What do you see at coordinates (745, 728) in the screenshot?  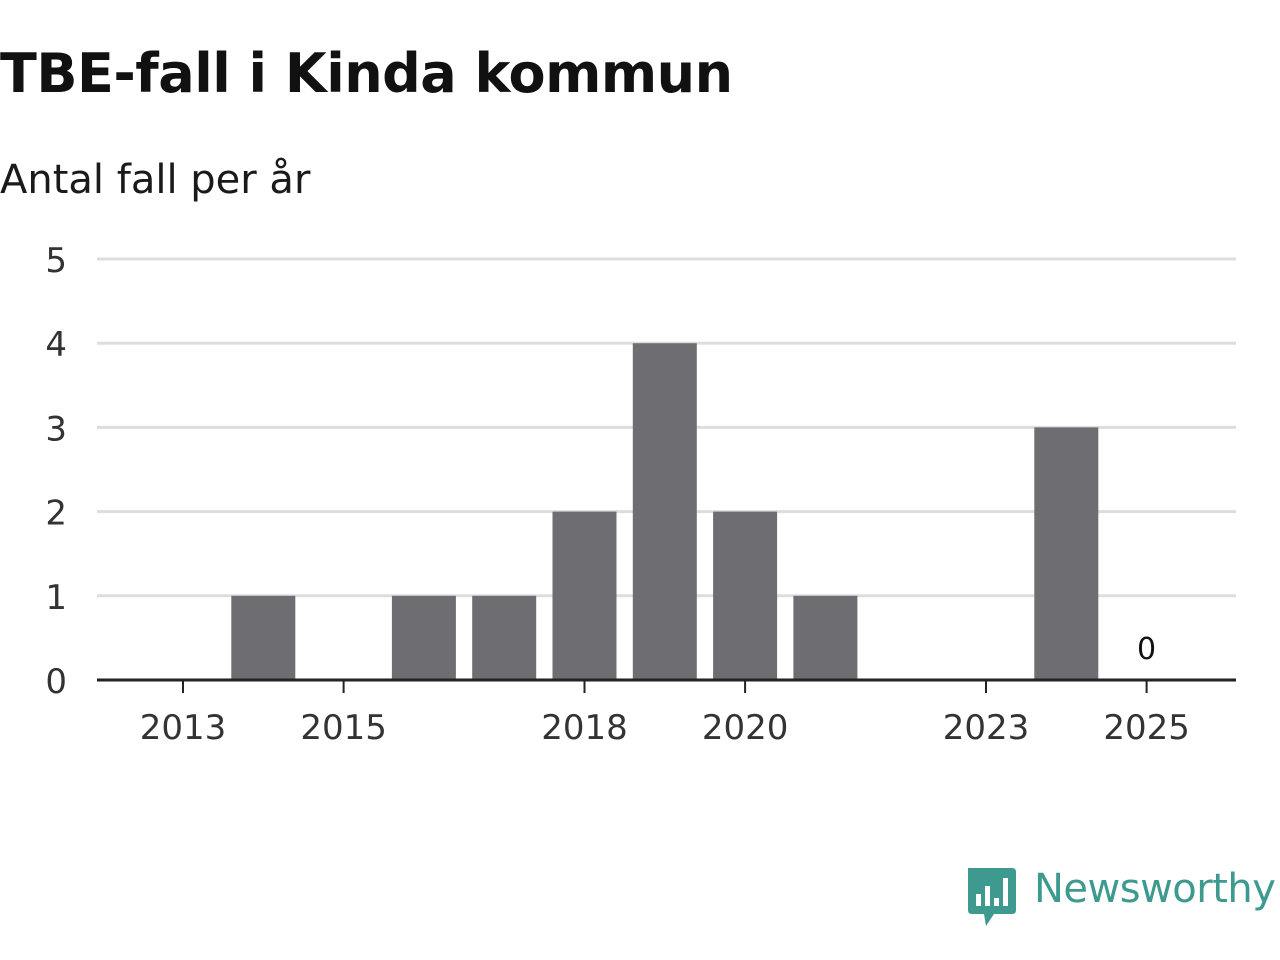 I see `x-tick-label: 2020` at bounding box center [745, 728].